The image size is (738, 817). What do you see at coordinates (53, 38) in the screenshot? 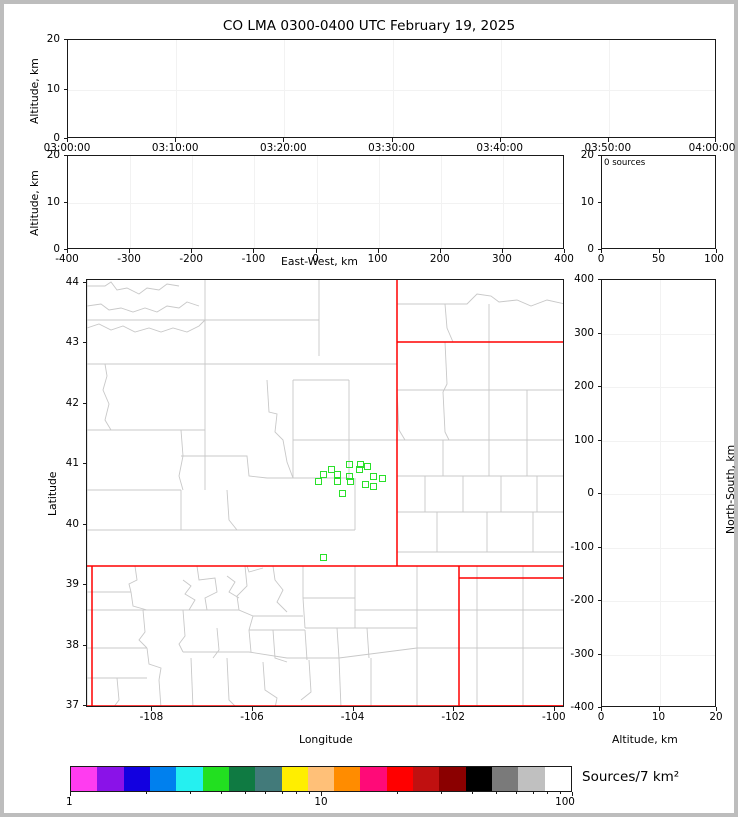
I see `p1-ytick-20: 20` at bounding box center [53, 38].